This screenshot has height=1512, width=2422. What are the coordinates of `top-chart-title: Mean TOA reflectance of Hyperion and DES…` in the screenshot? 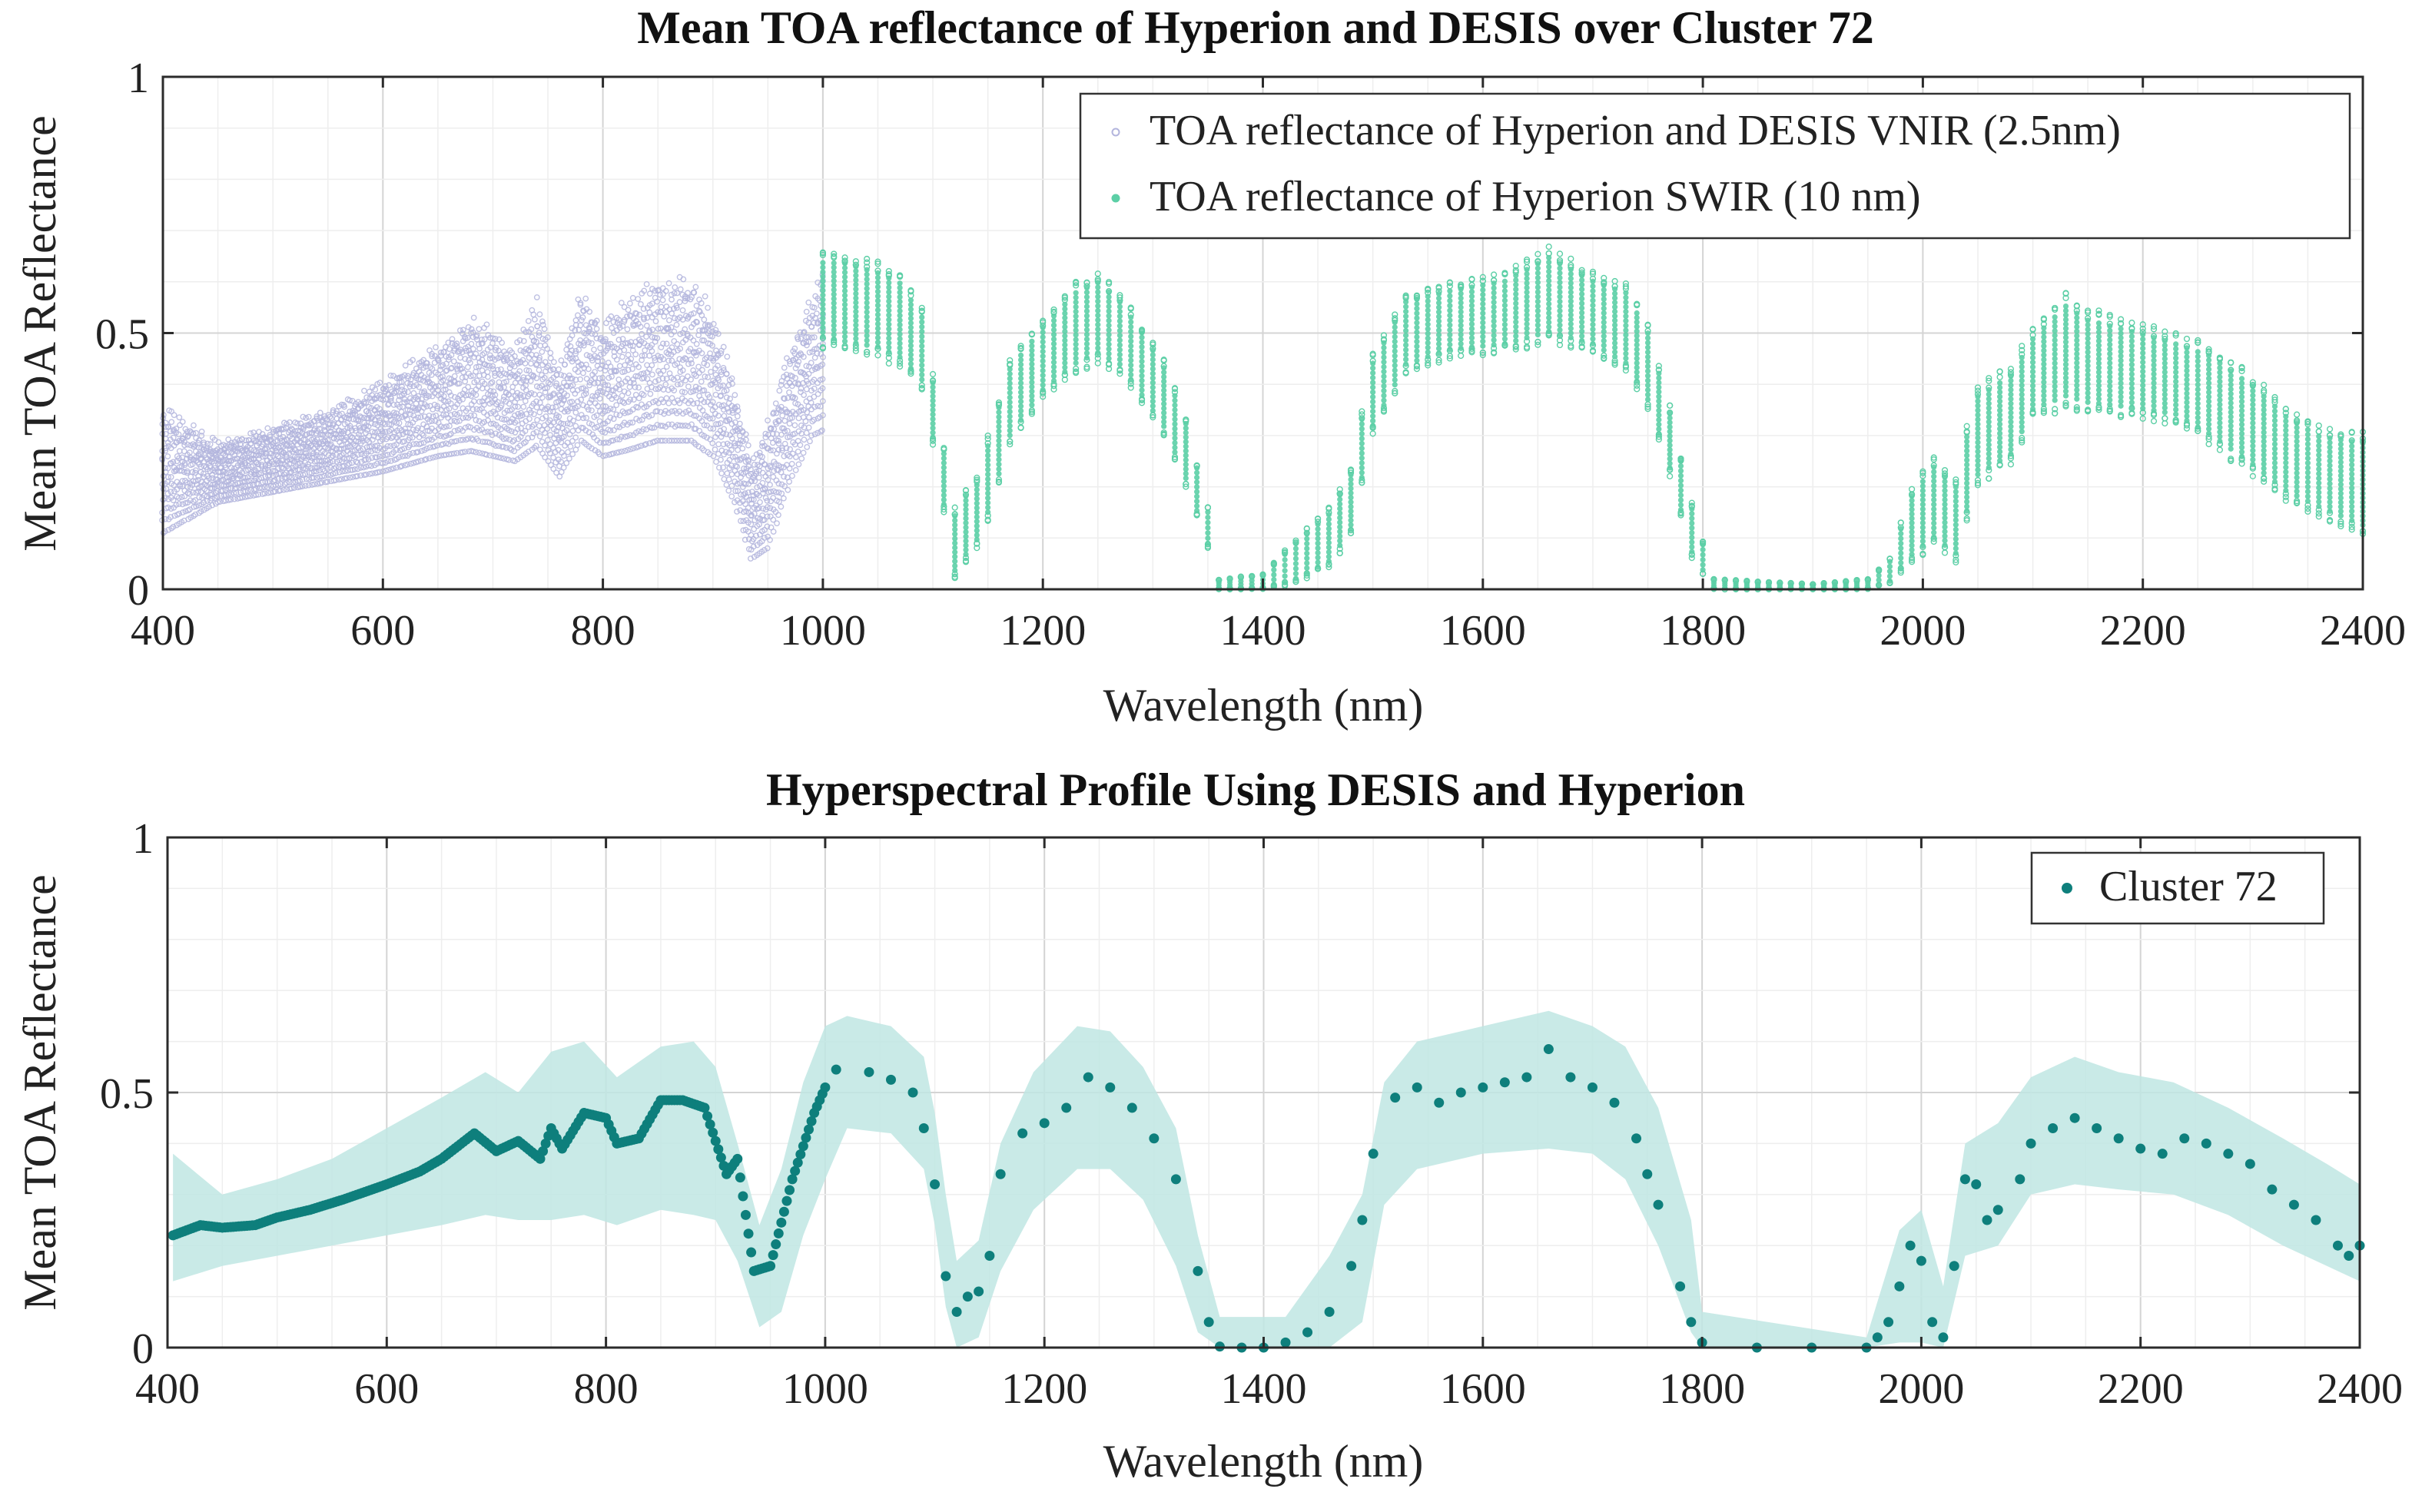 It's located at (1255, 28).